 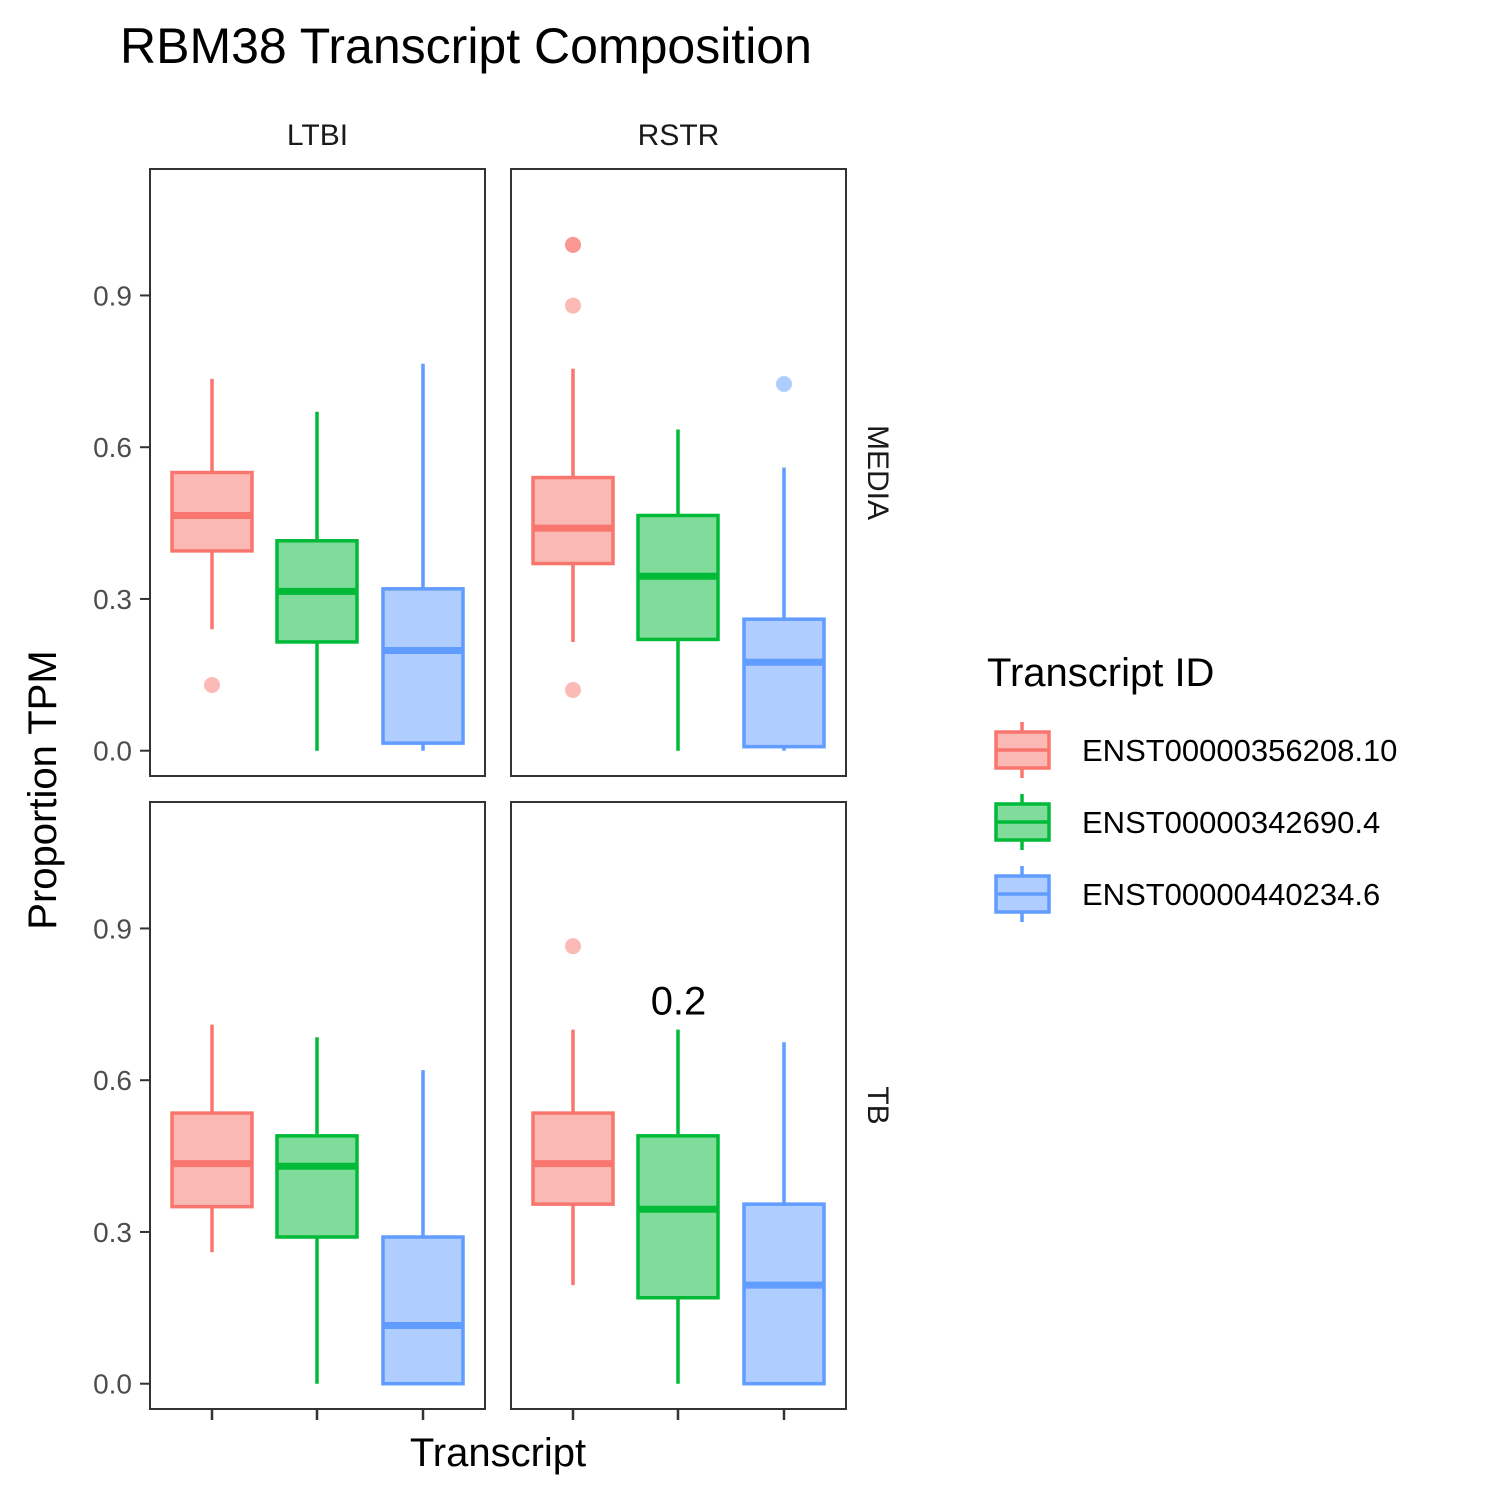 I want to click on legend-label: ENST00000356208.10, so click(x=1239, y=750).